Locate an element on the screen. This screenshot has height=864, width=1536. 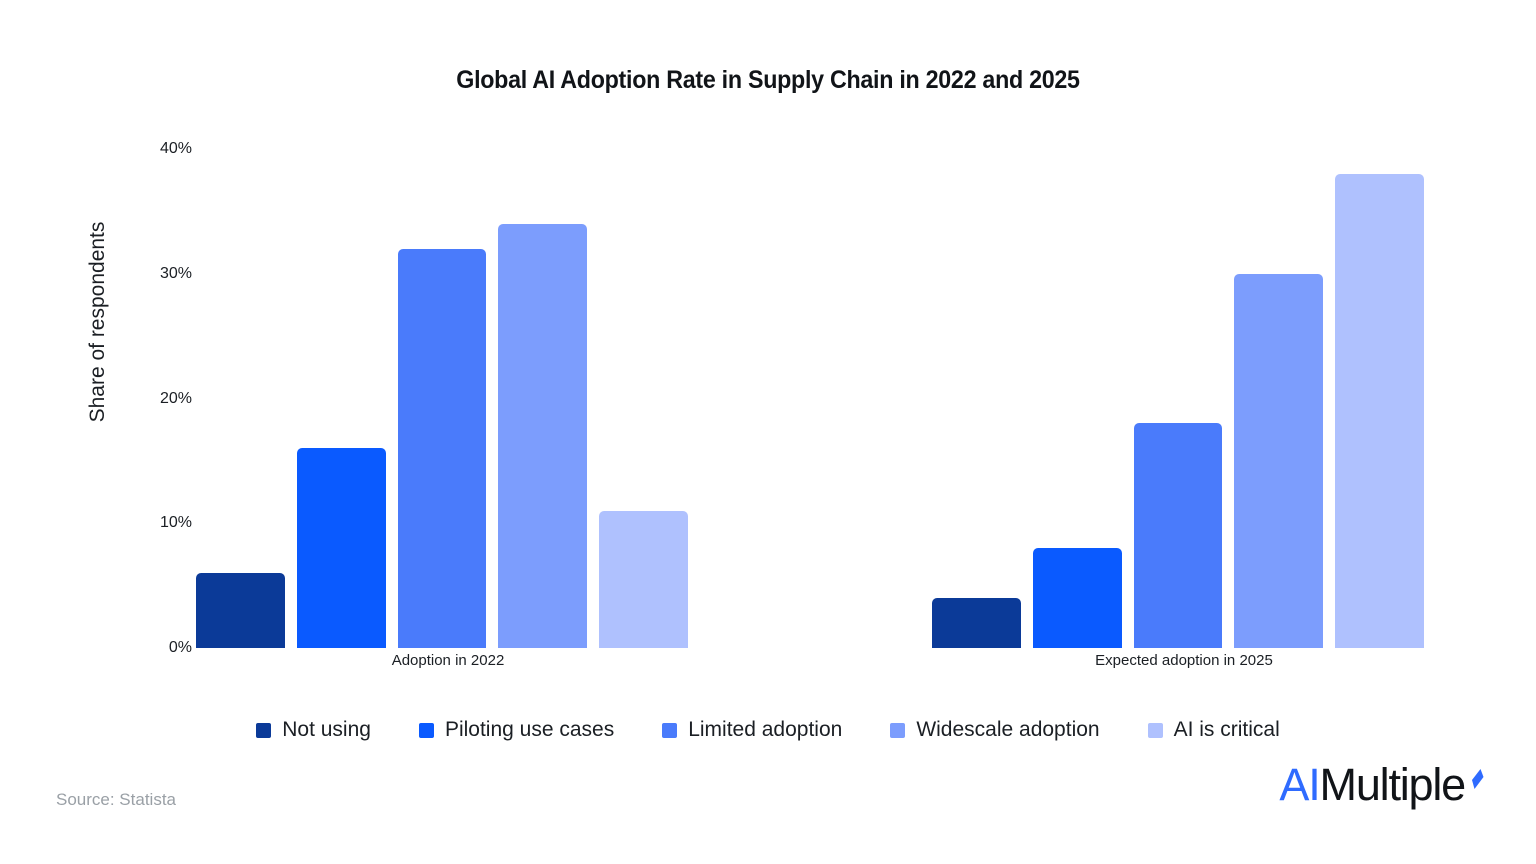
legend-item: Limited adoption is located at coordinates (752, 730).